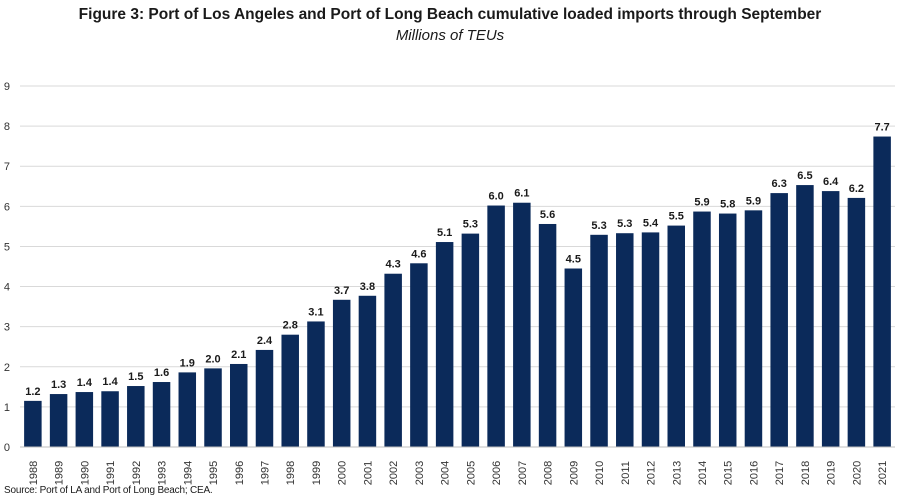 This screenshot has height=502, width=900. What do you see at coordinates (163, 473) in the screenshot?
I see `x-tick-label: 1993` at bounding box center [163, 473].